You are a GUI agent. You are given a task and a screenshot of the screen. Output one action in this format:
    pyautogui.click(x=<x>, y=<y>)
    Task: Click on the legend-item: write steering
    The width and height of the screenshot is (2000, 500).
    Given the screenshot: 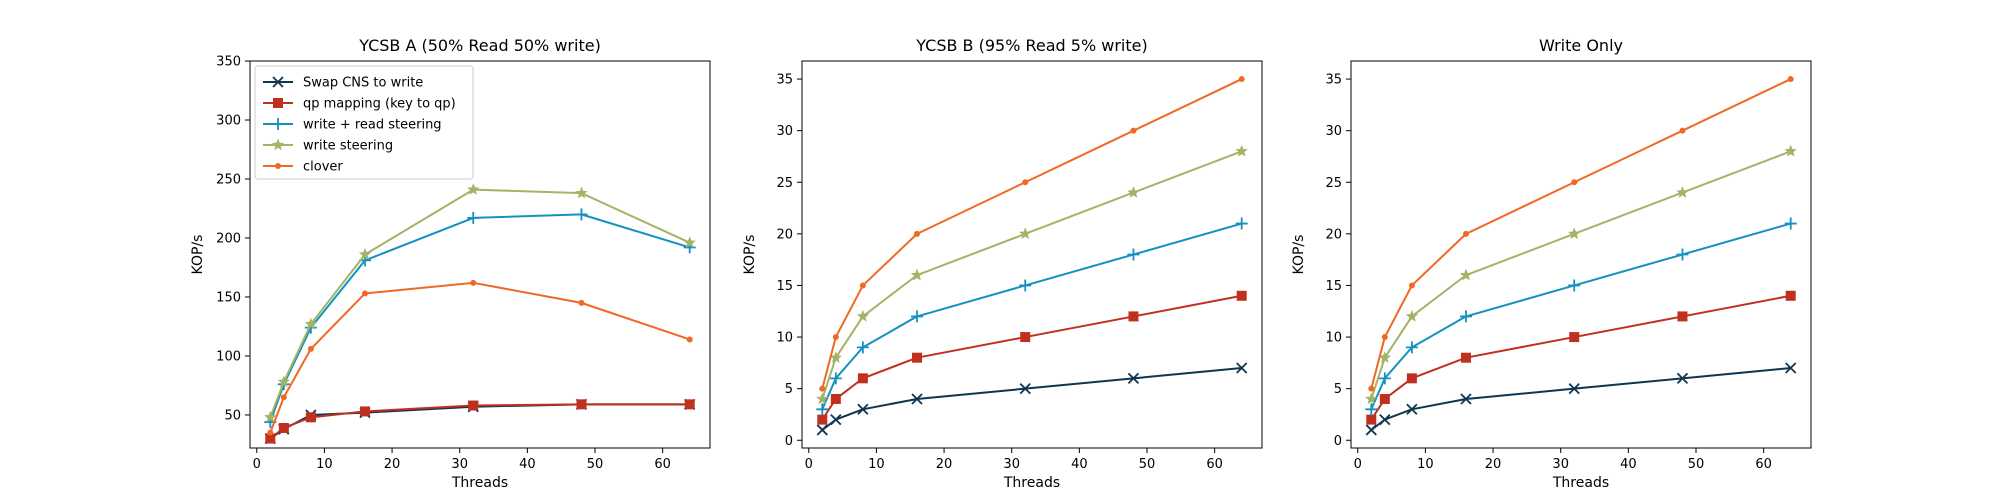 What is the action you would take?
    pyautogui.click(x=328, y=146)
    